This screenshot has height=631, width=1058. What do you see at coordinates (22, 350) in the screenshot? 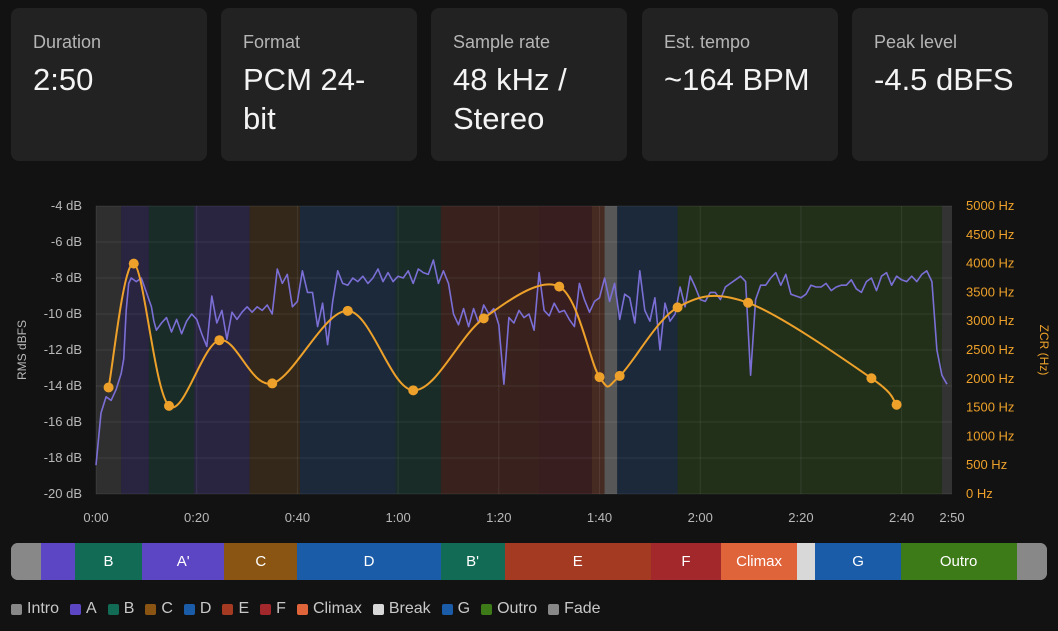
I see `y-left-axis-title: RMS dBFS` at bounding box center [22, 350].